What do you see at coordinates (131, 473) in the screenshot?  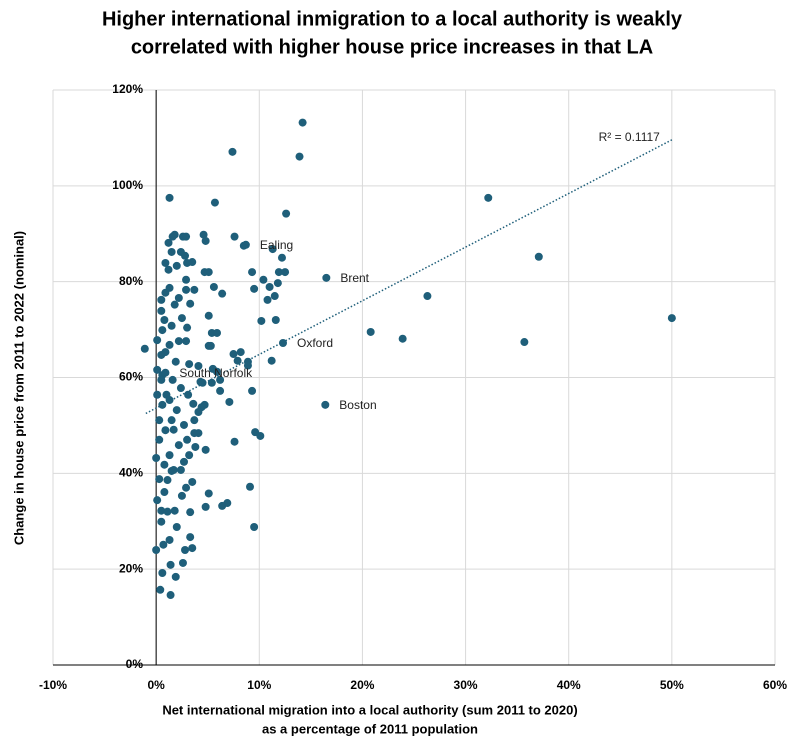 I see `y-tick-label: 40%` at bounding box center [131, 473].